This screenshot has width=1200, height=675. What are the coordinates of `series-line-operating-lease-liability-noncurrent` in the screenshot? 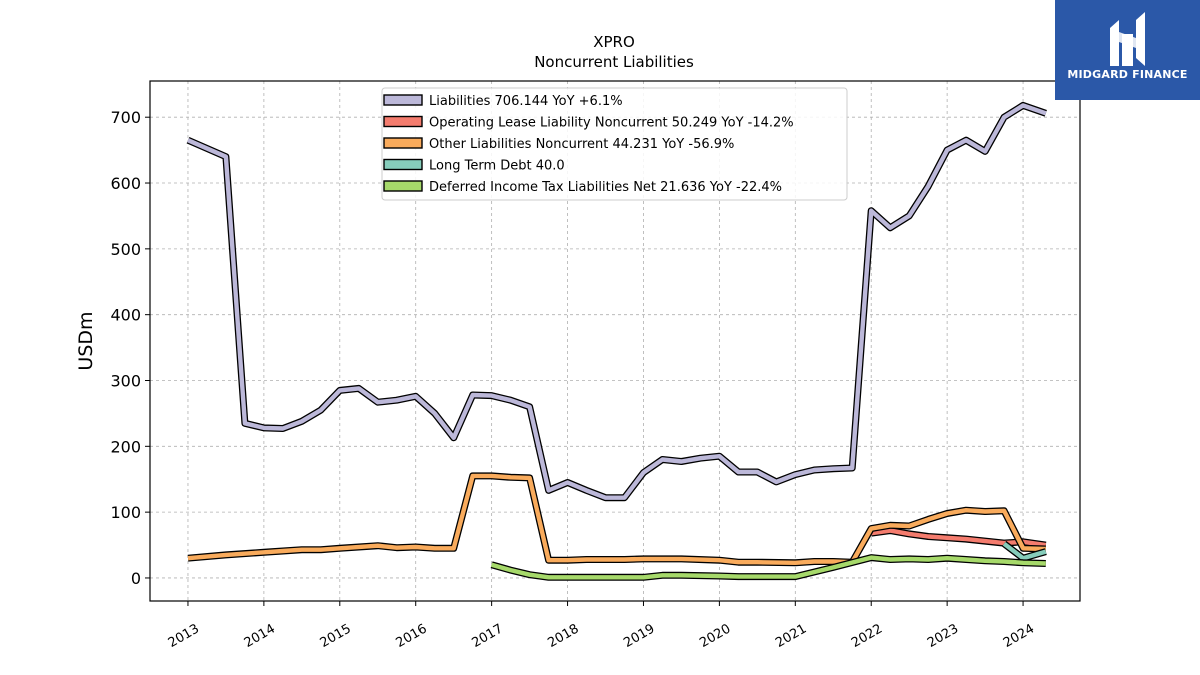 It's located at (958, 538).